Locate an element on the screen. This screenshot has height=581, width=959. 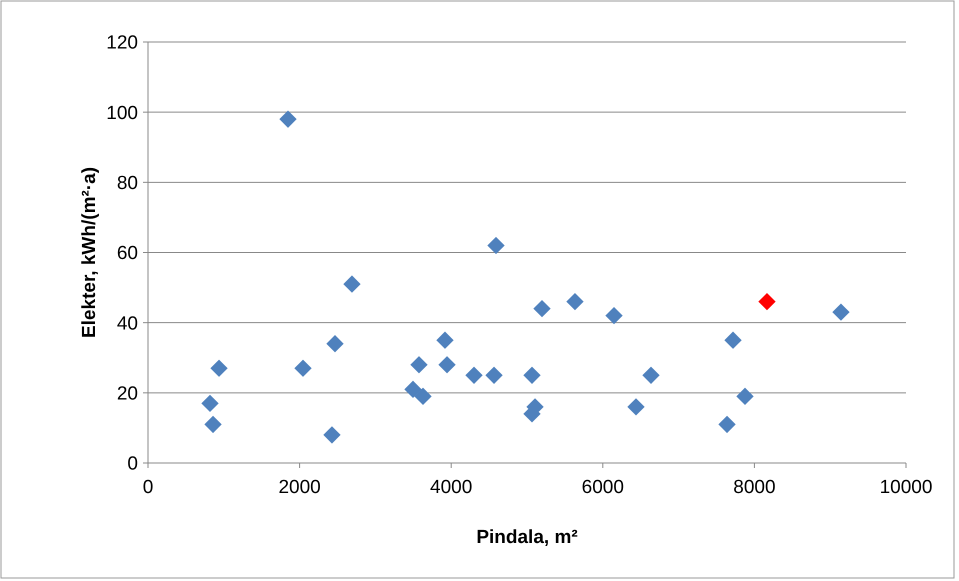
y-tick-label: 40 is located at coordinates (127, 323).